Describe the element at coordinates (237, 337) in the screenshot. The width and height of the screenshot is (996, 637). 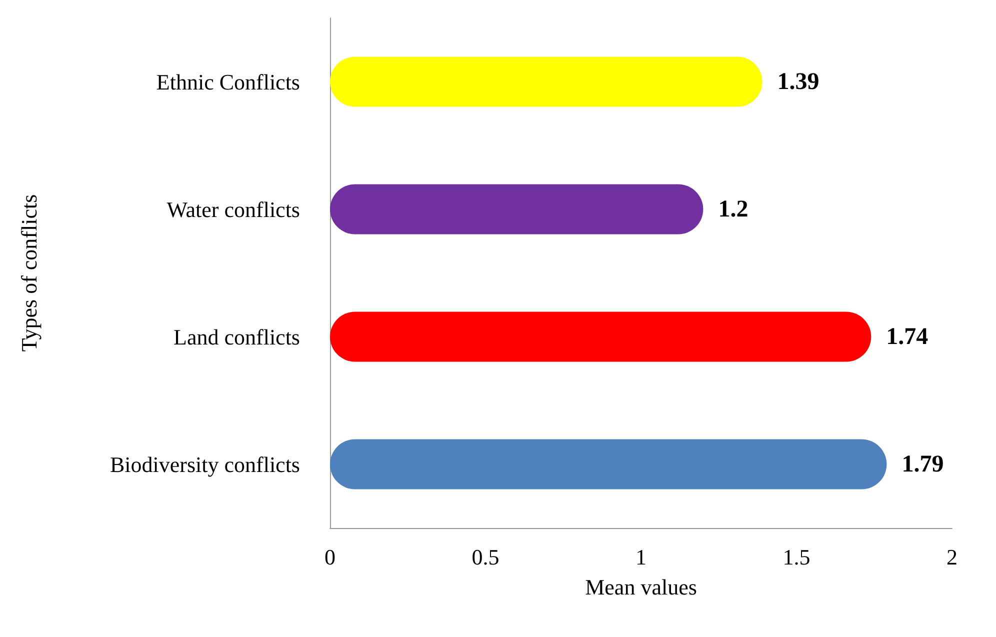
I see `y-tick-label: Land conflicts` at that location.